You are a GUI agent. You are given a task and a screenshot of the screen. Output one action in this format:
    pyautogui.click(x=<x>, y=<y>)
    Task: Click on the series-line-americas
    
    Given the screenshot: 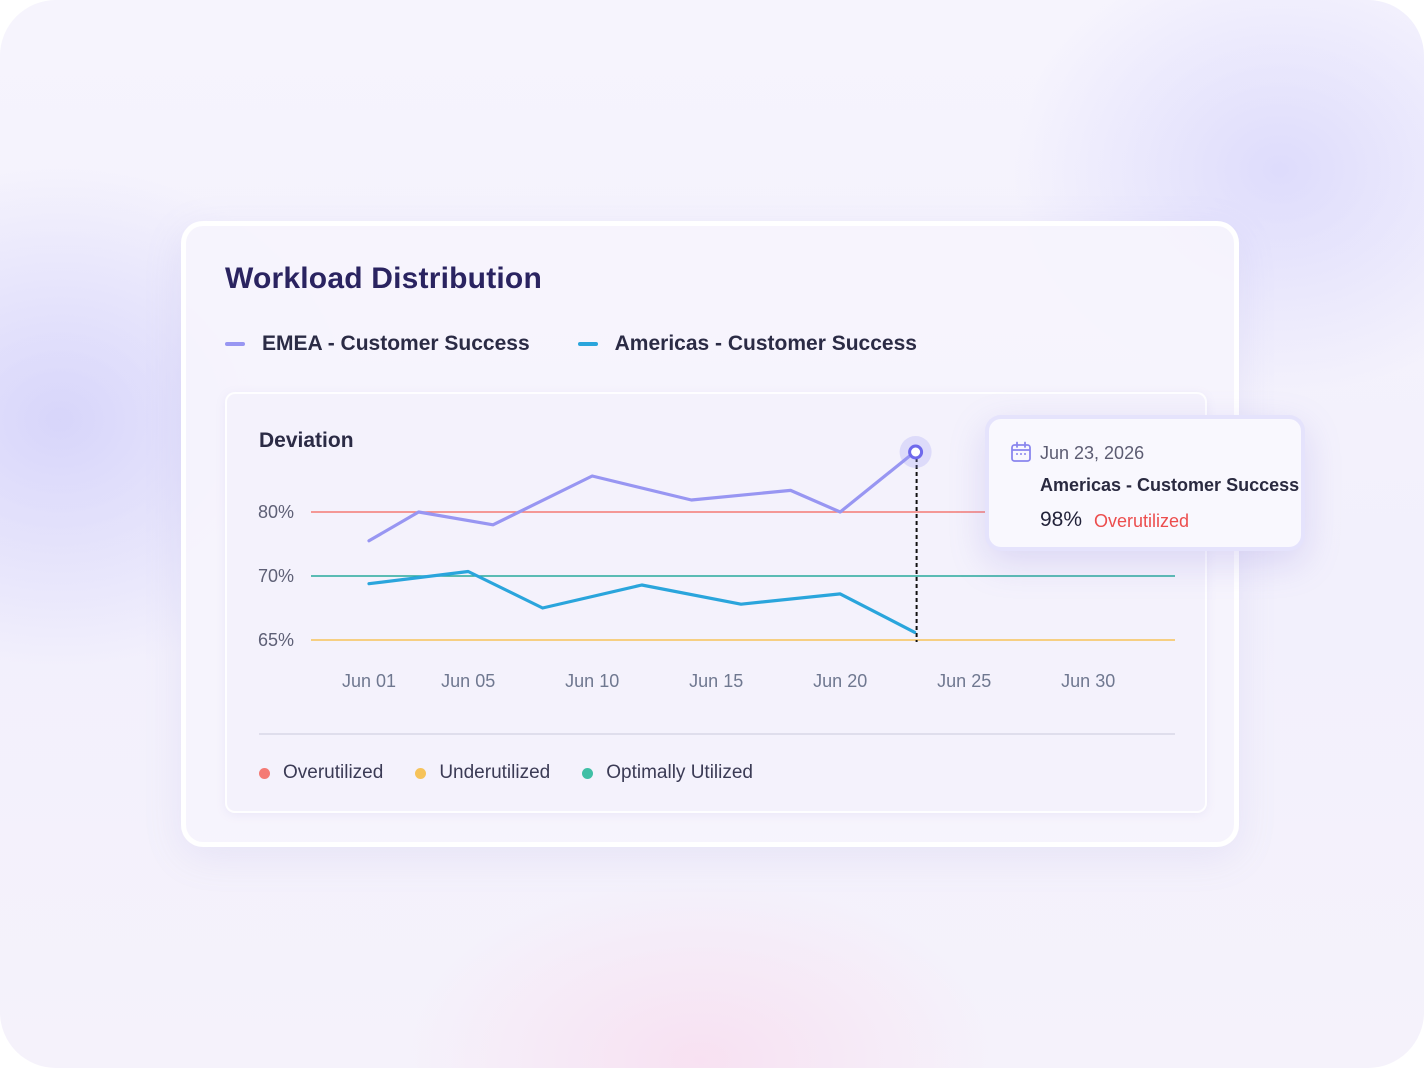 What is the action you would take?
    pyautogui.click(x=642, y=601)
    